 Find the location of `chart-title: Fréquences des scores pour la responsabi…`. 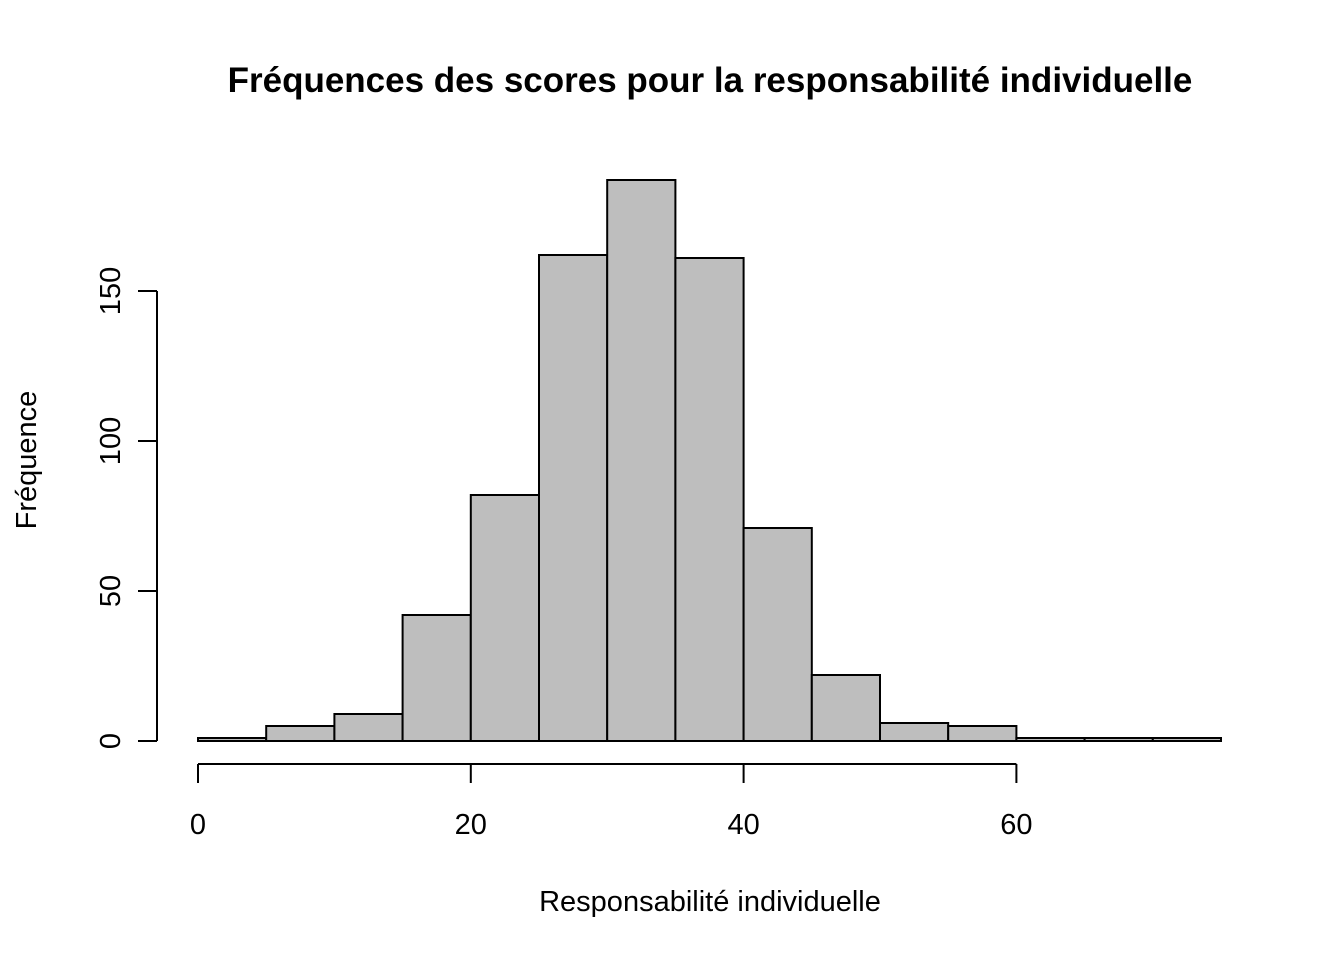

chart-title: Fréquences des scores pour la responsabi… is located at coordinates (710, 80).